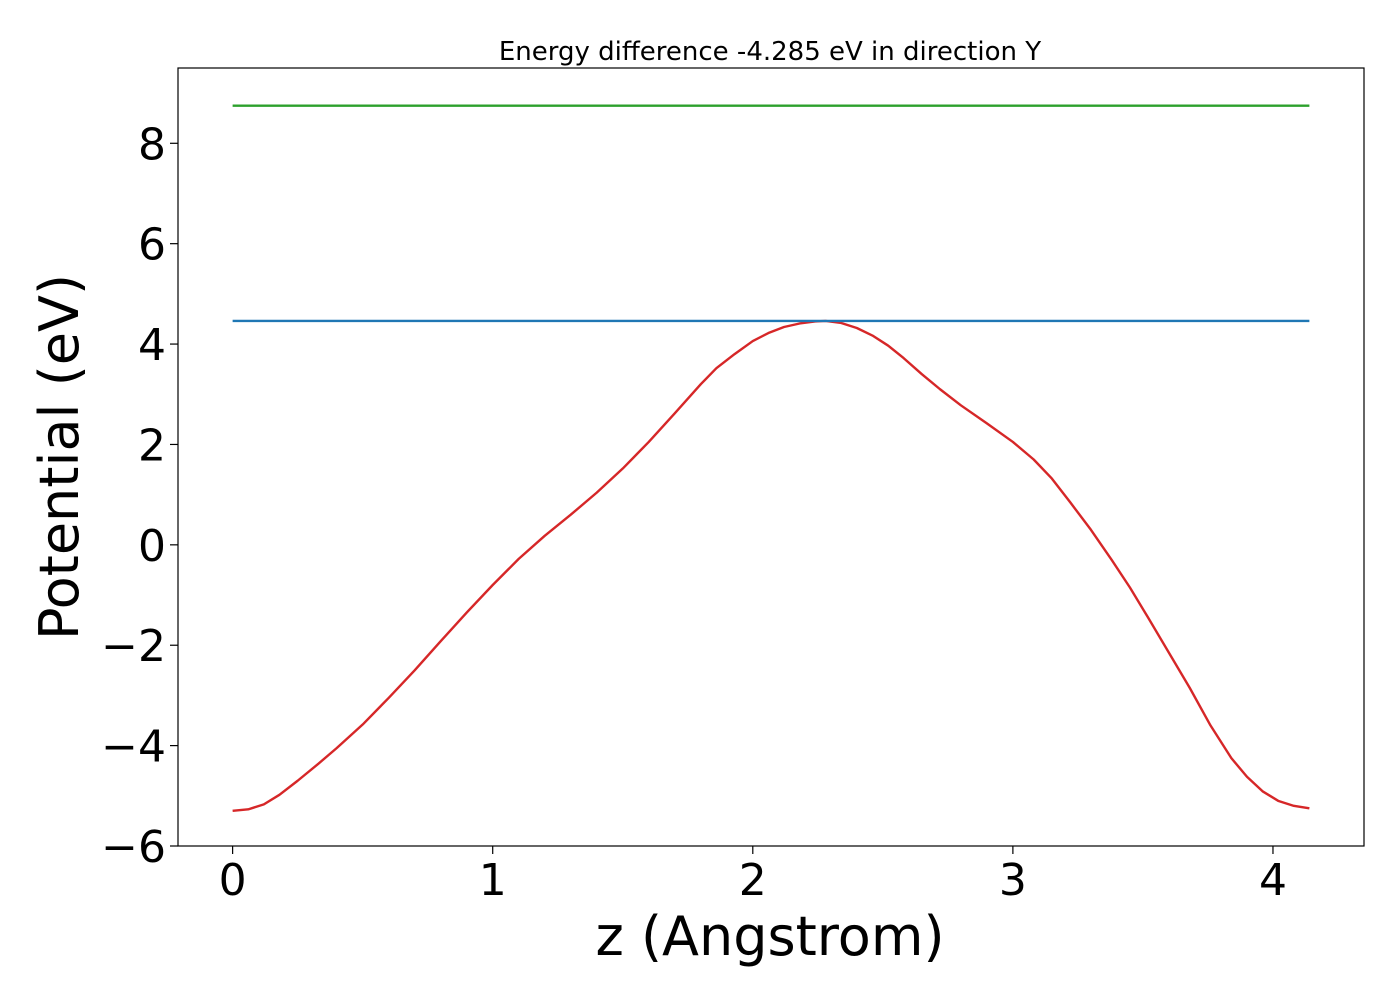 The image size is (1400, 1000). What do you see at coordinates (233, 880) in the screenshot?
I see `x-tick-label: 0` at bounding box center [233, 880].